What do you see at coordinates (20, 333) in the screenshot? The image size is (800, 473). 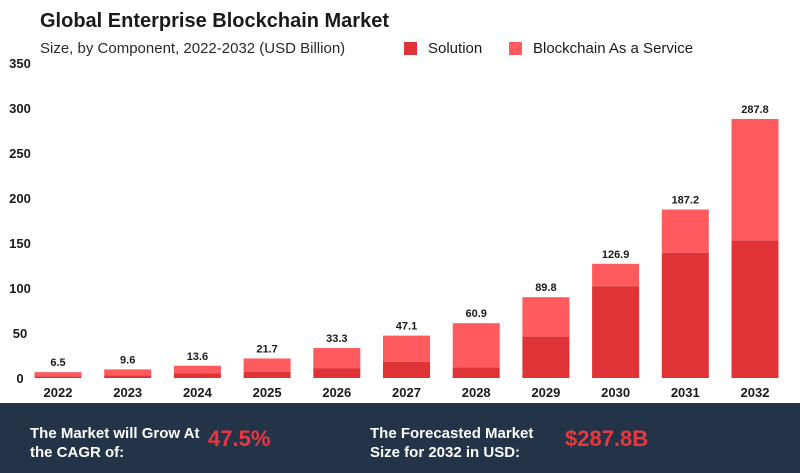 I see `y-tick-label: 50` at bounding box center [20, 333].